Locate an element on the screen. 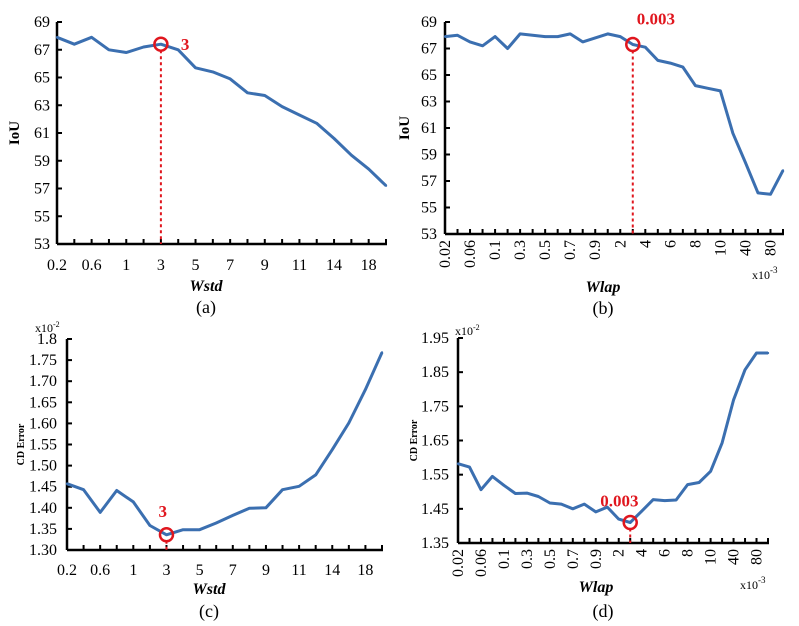  x-tick-label: 0.3 is located at coordinates (527, 559).